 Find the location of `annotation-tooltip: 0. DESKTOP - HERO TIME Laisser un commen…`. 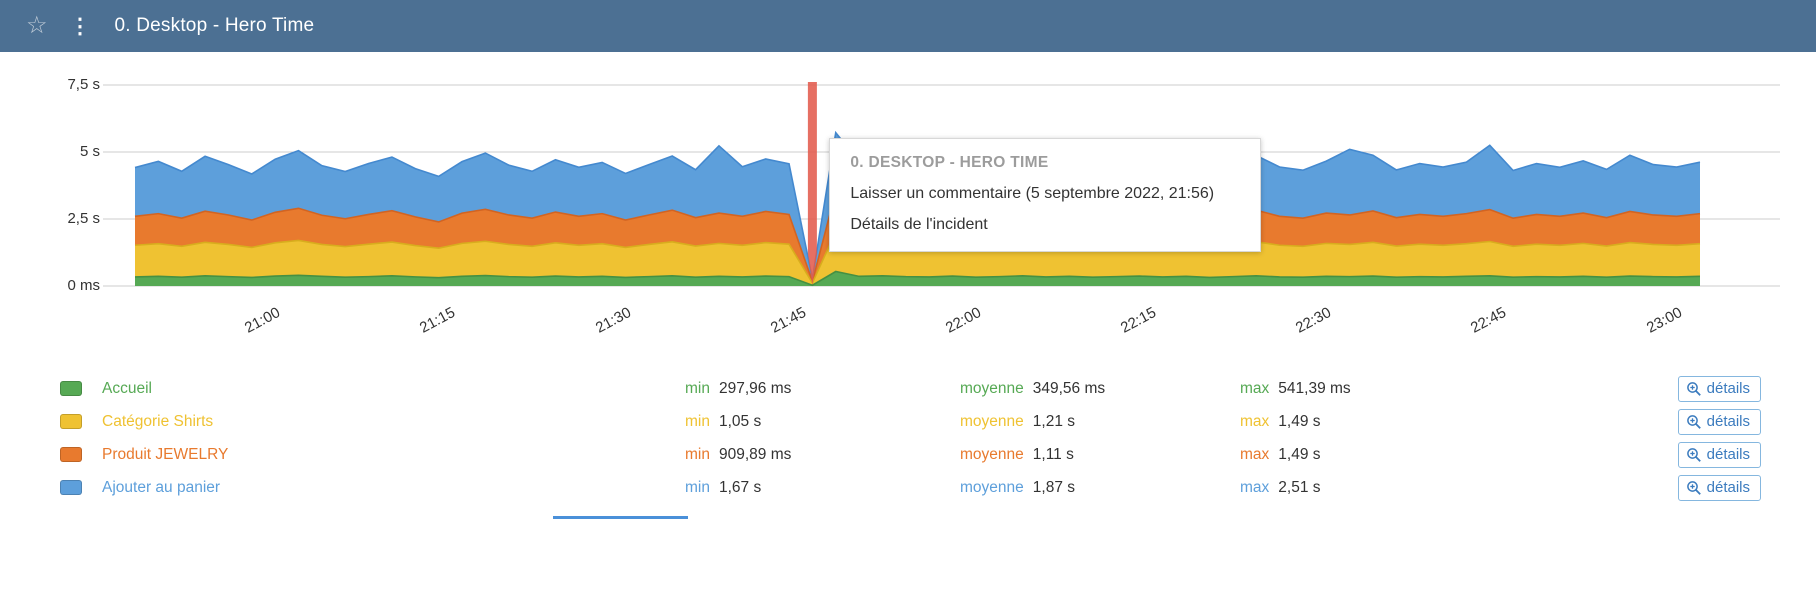

annotation-tooltip: 0. DESKTOP - HERO TIME Laisser un commen… is located at coordinates (1045, 195).